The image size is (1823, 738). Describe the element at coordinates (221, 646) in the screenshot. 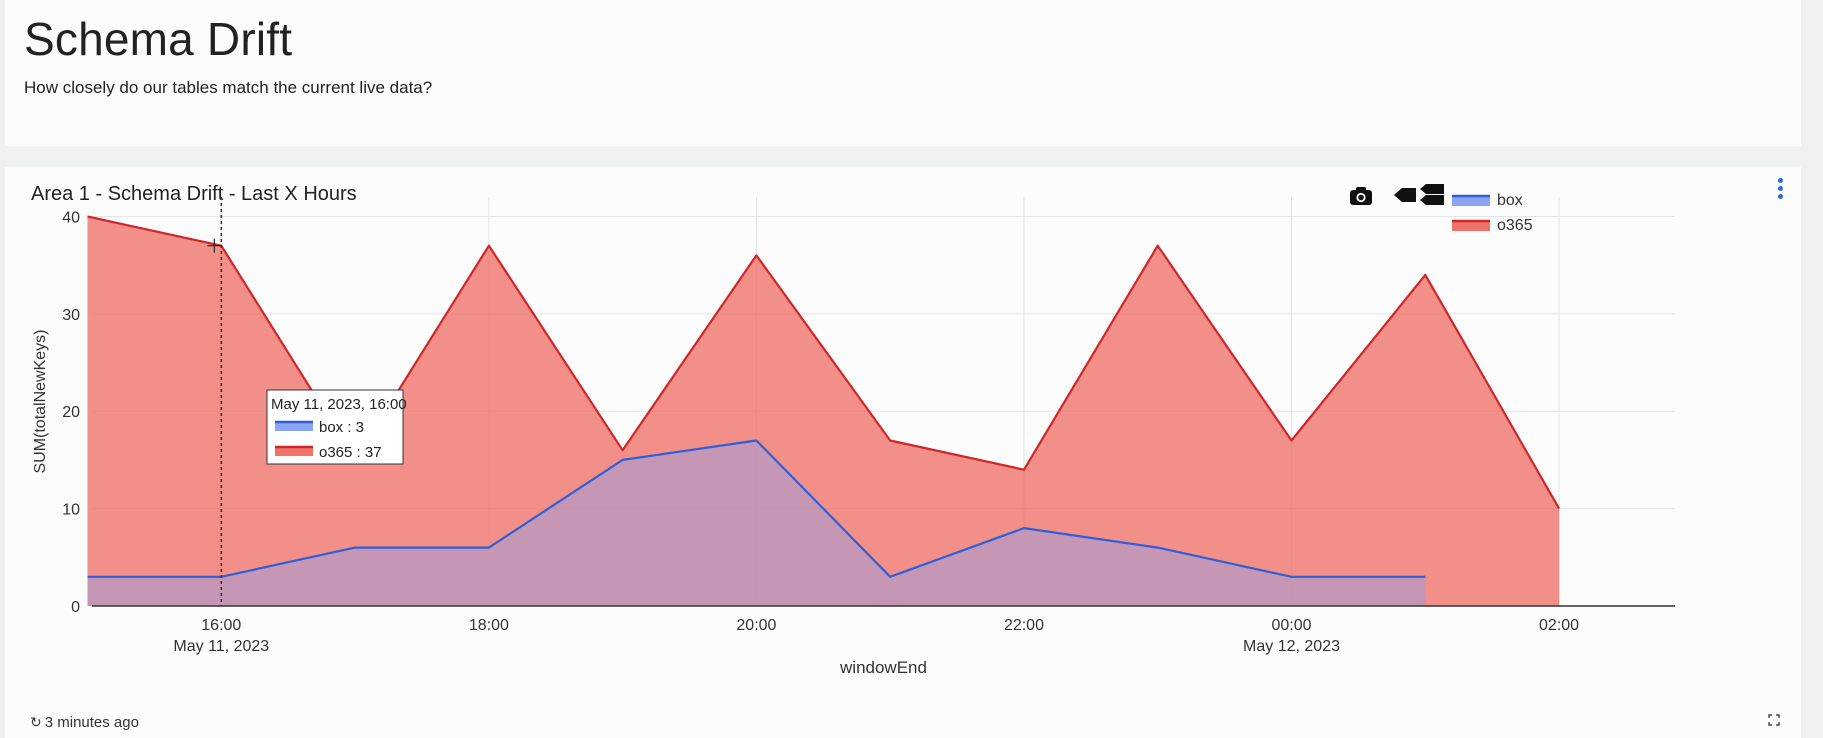

I see `x-tick-sublabel: May 11, 2023` at that location.